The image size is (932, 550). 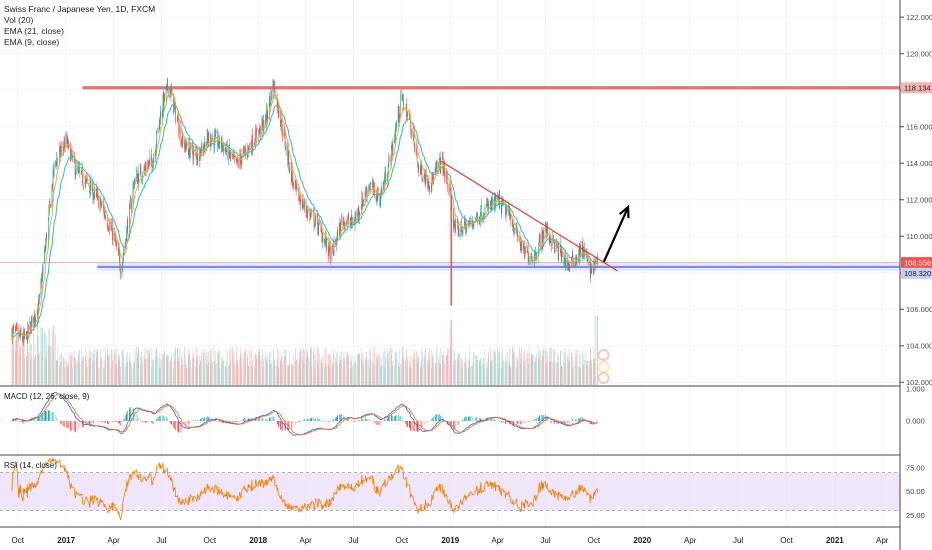 What do you see at coordinates (34, 31) in the screenshot?
I see `legend-ema21: EMA (21, close)` at bounding box center [34, 31].